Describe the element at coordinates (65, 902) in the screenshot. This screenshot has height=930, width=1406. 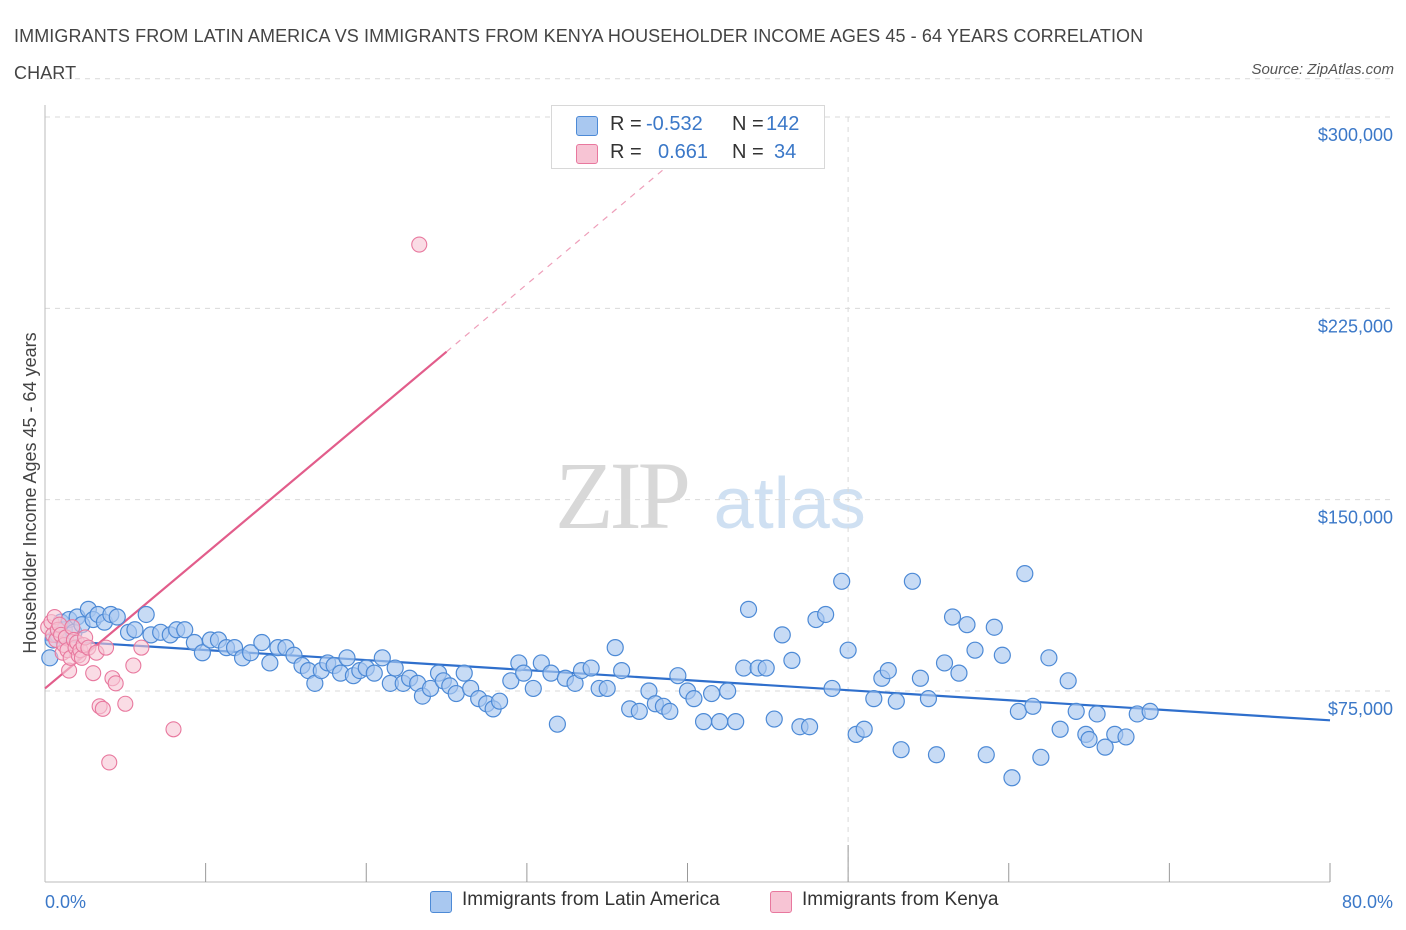
I see `x-tick-label: 0.0%` at that location.